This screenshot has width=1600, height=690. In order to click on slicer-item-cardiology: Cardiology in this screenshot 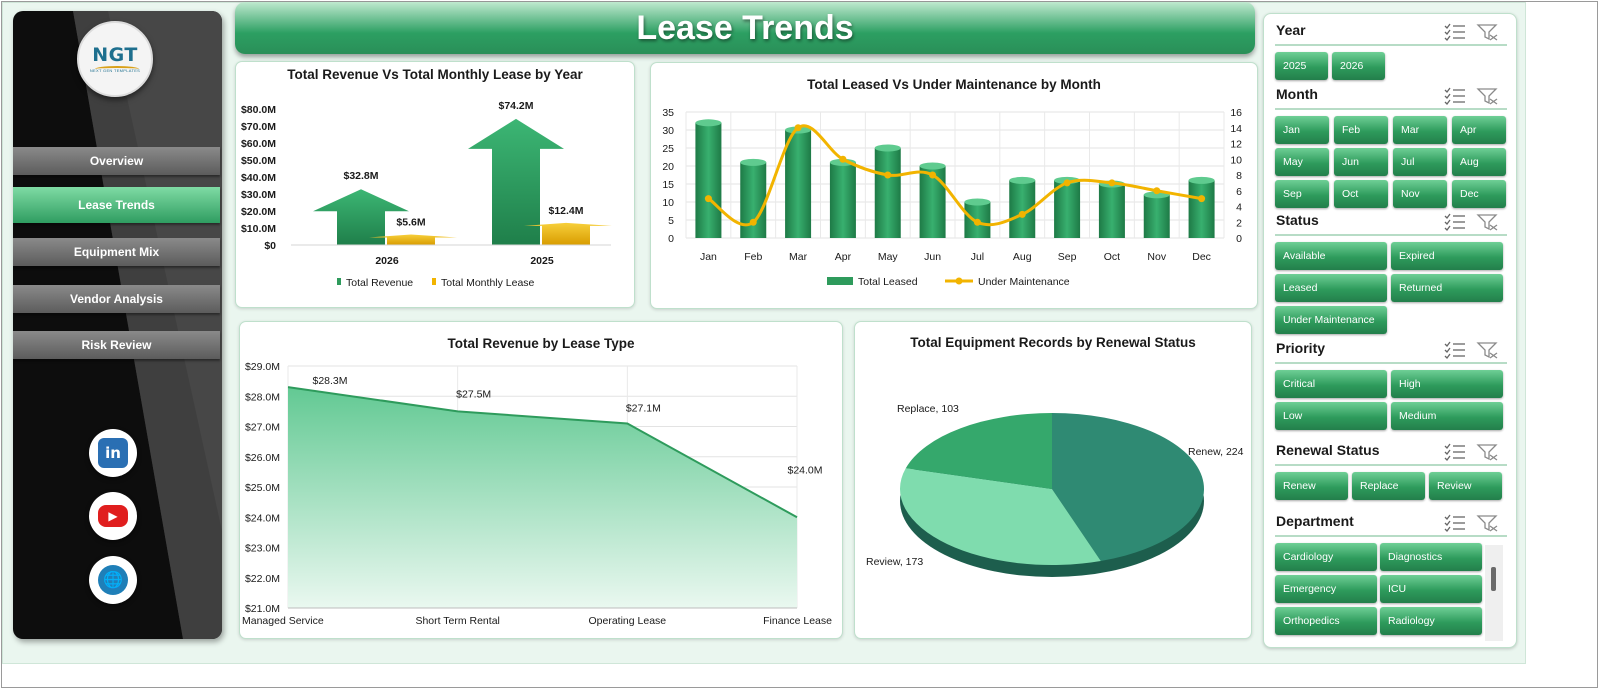, I will do `click(1326, 557)`.